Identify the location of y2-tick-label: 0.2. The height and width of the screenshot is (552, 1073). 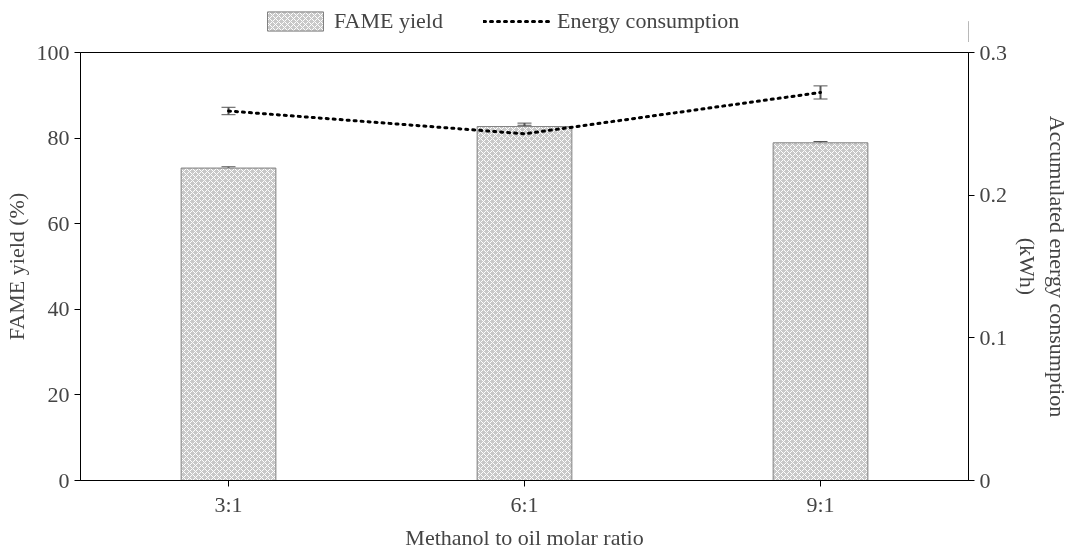
(993, 195).